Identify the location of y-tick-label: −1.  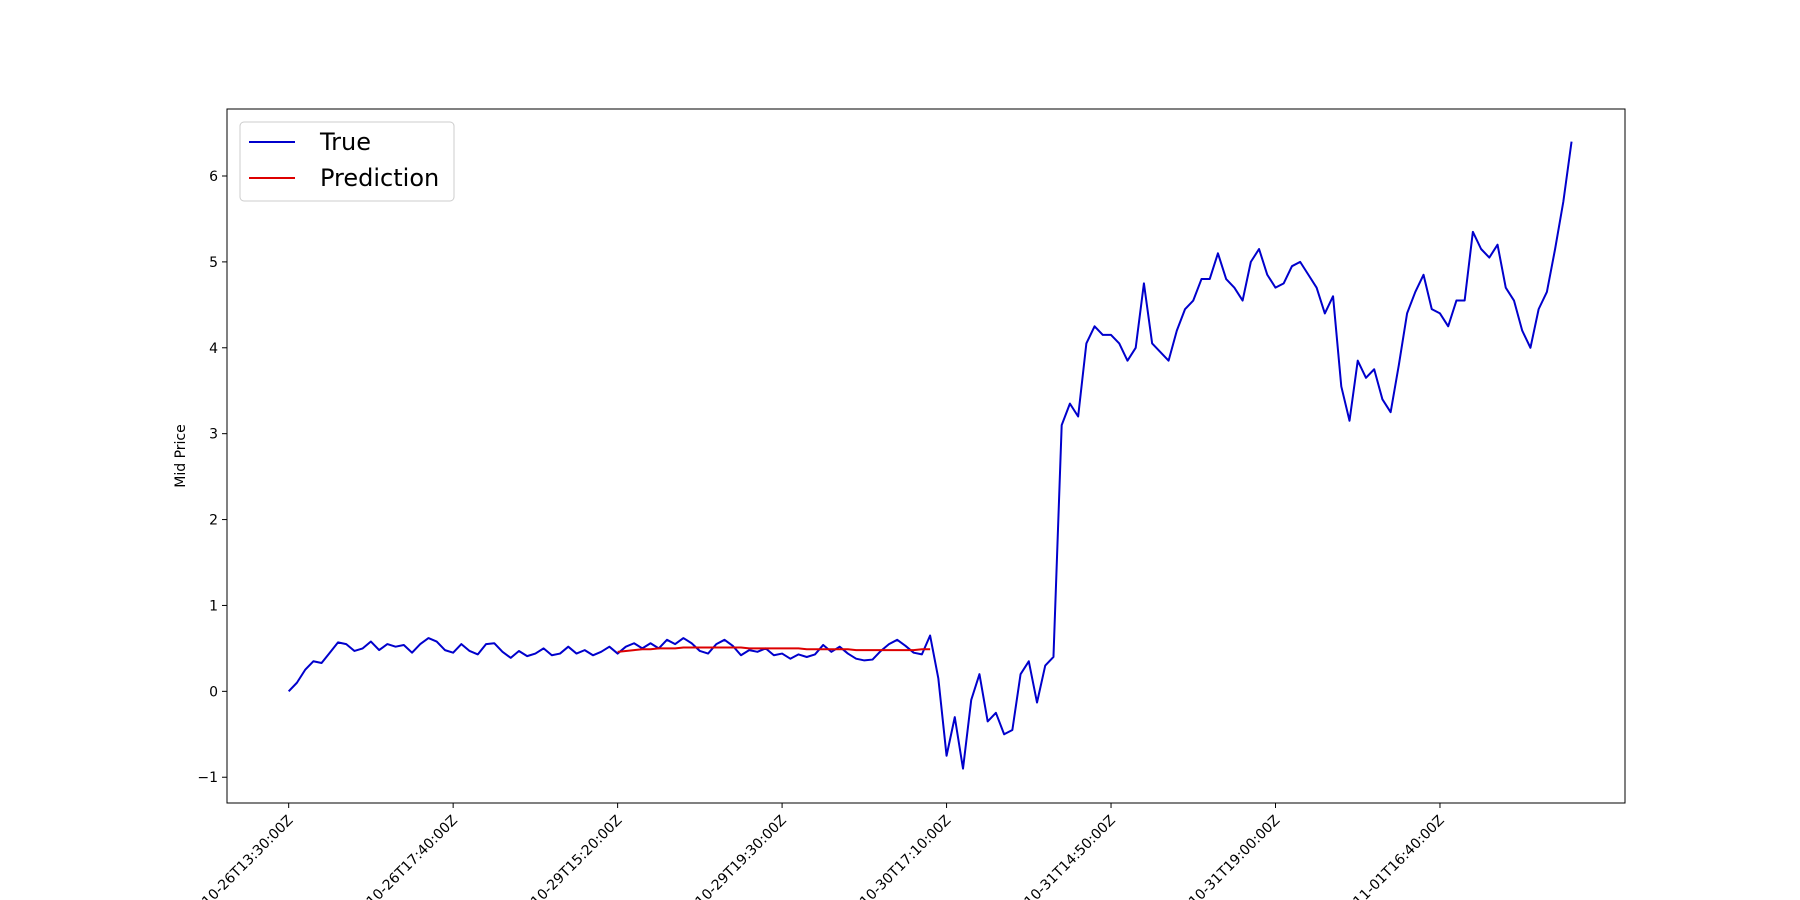
(207, 778).